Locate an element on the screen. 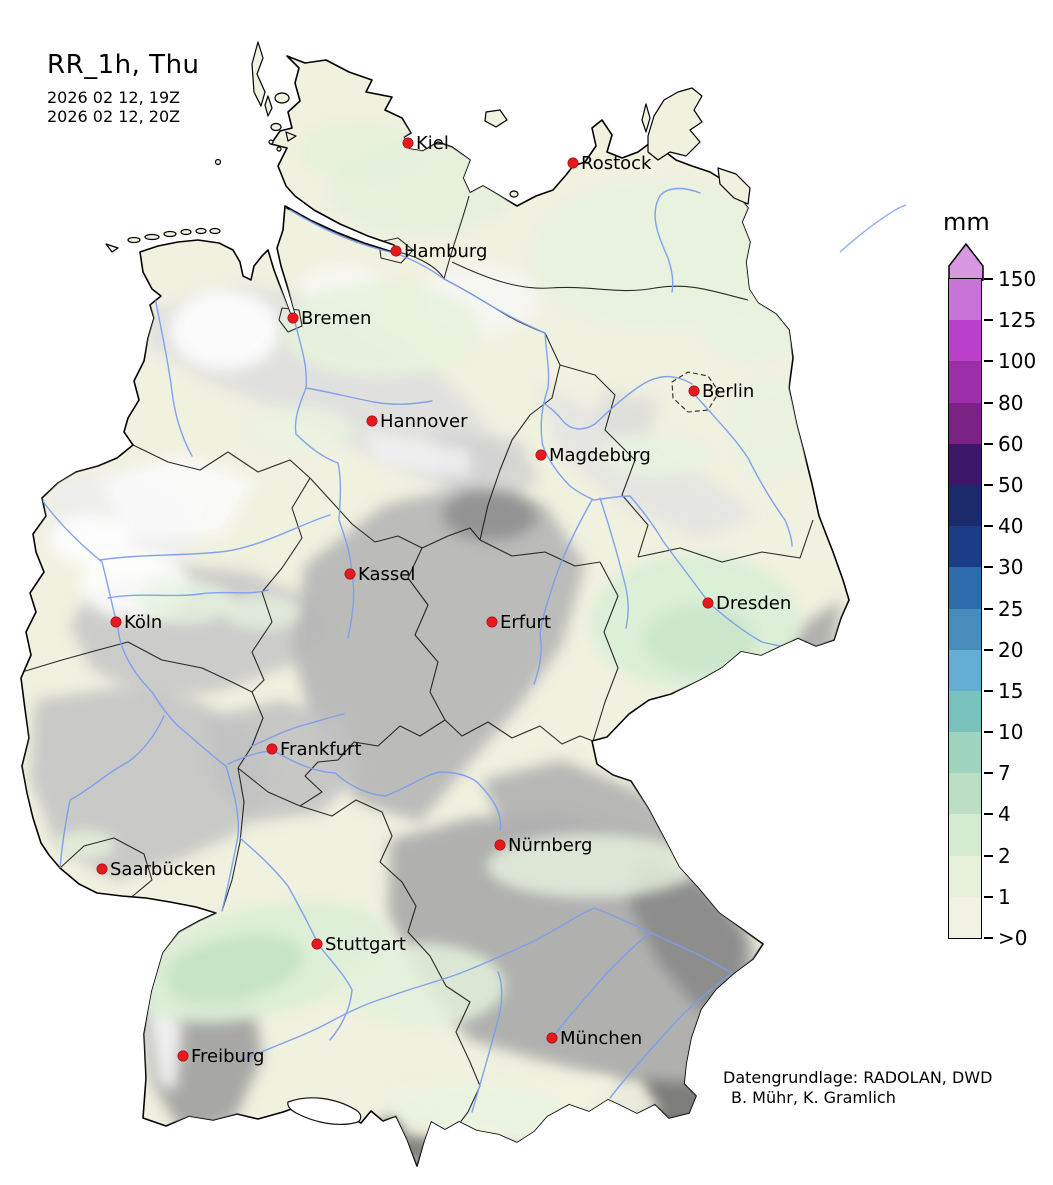 Image resolution: width=1053 pixels, height=1185 pixels. author-credit: B. Mühr, K. Gramlich is located at coordinates (813, 1097).